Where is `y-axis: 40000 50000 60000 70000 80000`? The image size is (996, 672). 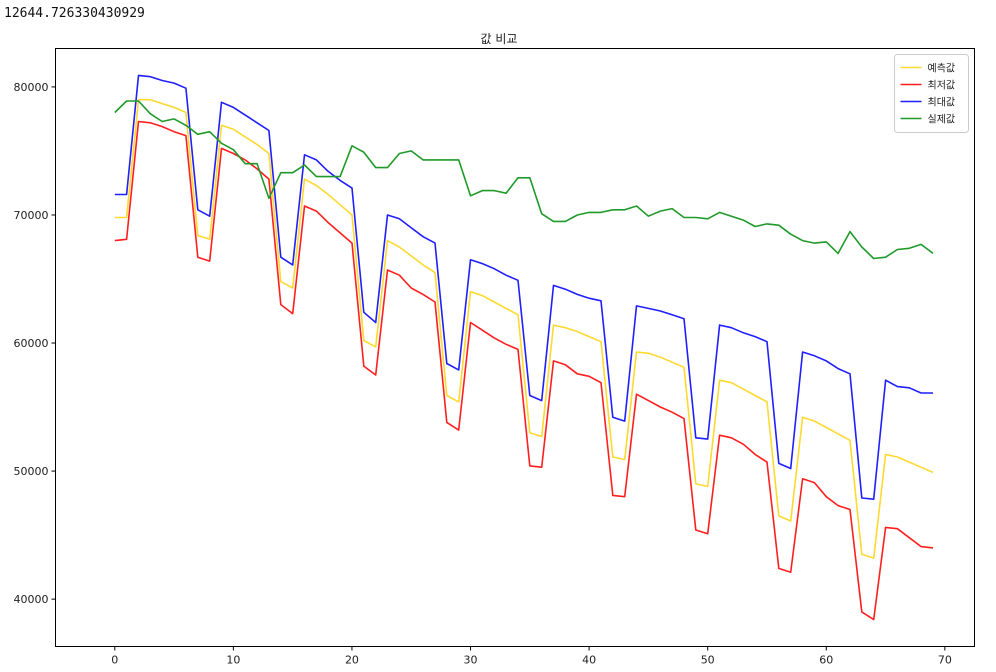 y-axis: 40000 50000 60000 70000 80000 is located at coordinates (35, 343).